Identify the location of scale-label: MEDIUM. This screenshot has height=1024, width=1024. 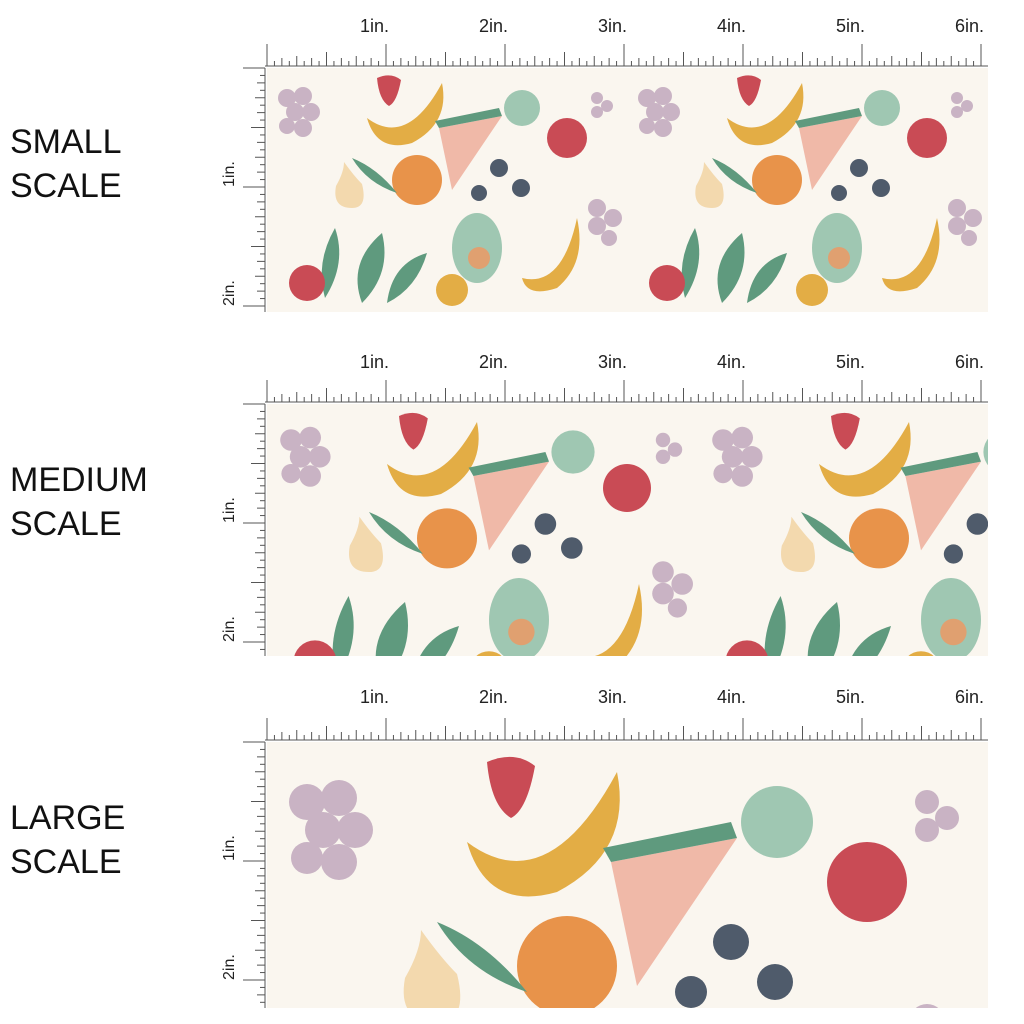
(79, 480).